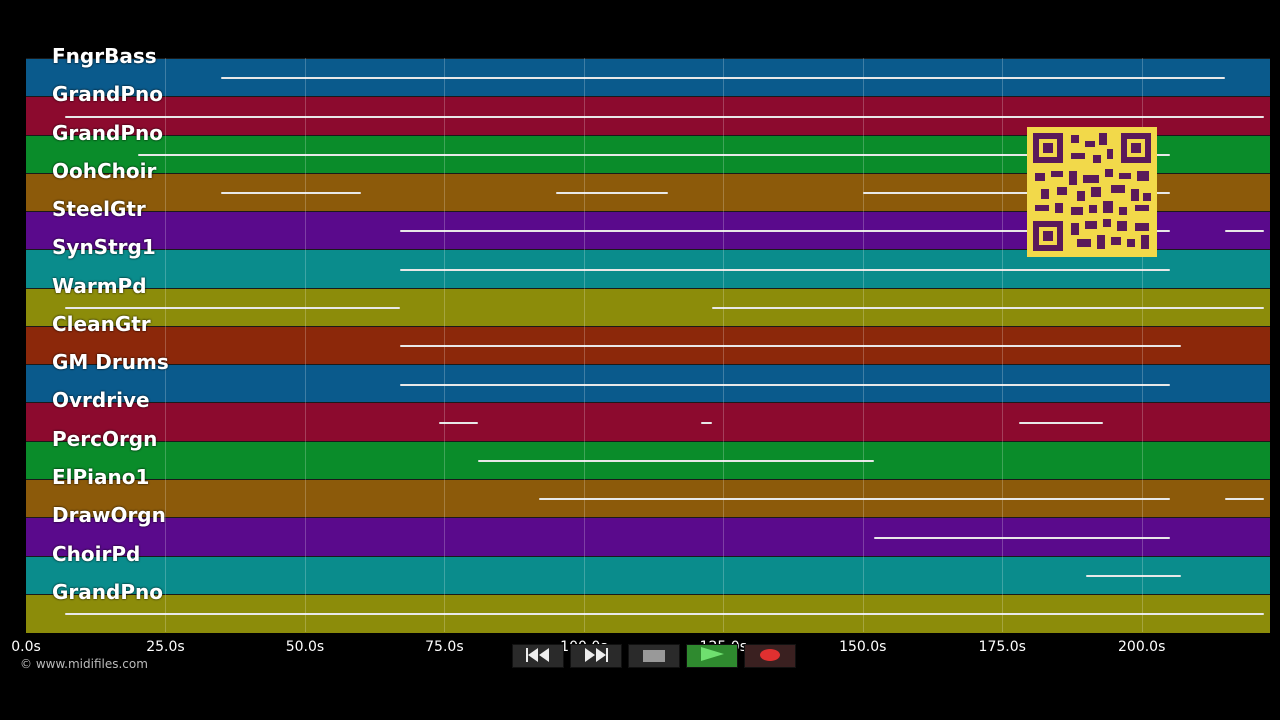  What do you see at coordinates (305, 647) in the screenshot?
I see `time-tick-label: 50.0s` at bounding box center [305, 647].